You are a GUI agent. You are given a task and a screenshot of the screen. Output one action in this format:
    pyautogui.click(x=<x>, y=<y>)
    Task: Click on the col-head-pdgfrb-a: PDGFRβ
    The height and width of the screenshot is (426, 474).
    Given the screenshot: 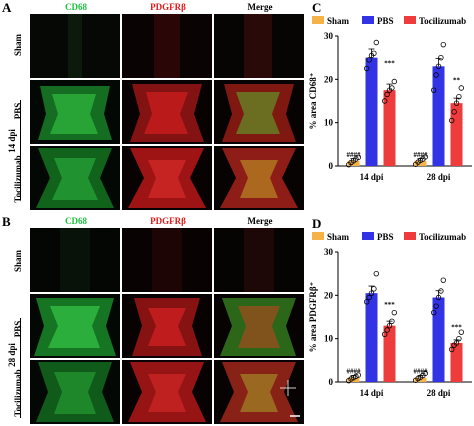 What is the action you would take?
    pyautogui.click(x=168, y=7)
    